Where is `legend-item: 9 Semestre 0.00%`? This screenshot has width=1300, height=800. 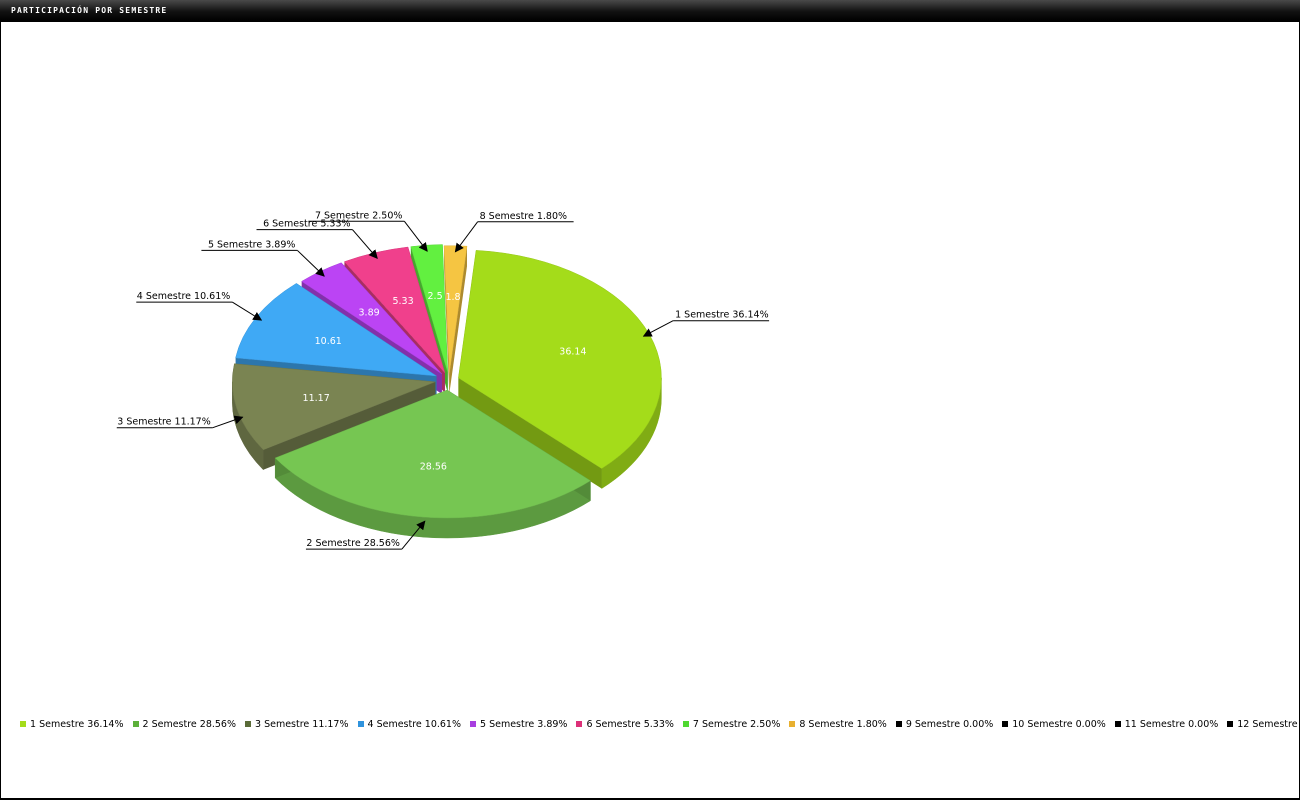
legend-item: 9 Semestre 0.00% is located at coordinates (944, 724).